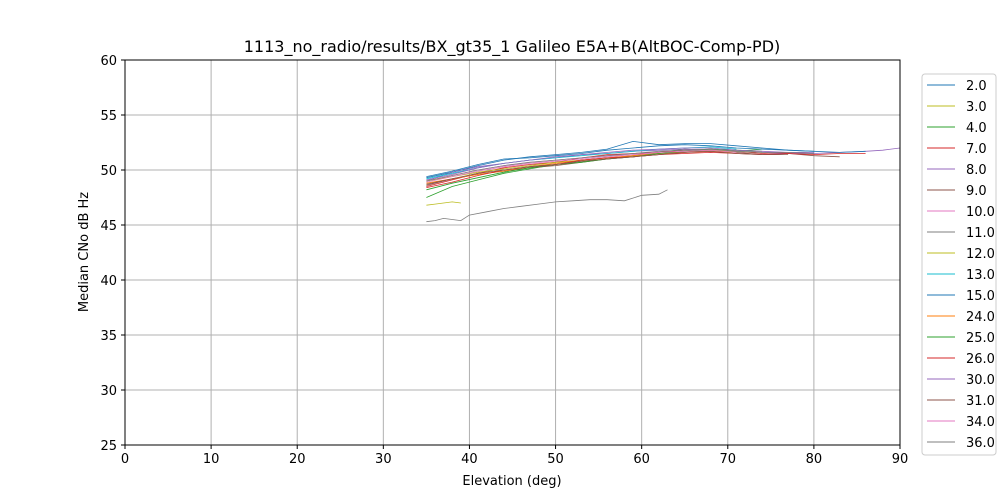 The height and width of the screenshot is (504, 1000). I want to click on legend-label: 30.0, so click(980, 380).